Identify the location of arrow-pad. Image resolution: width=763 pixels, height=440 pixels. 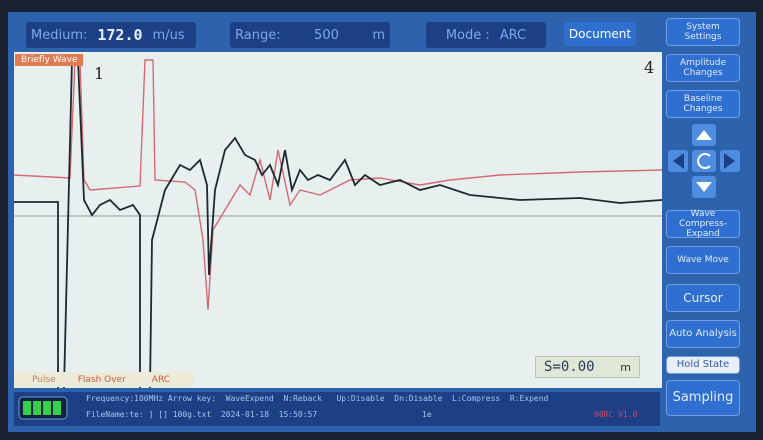
(704, 162).